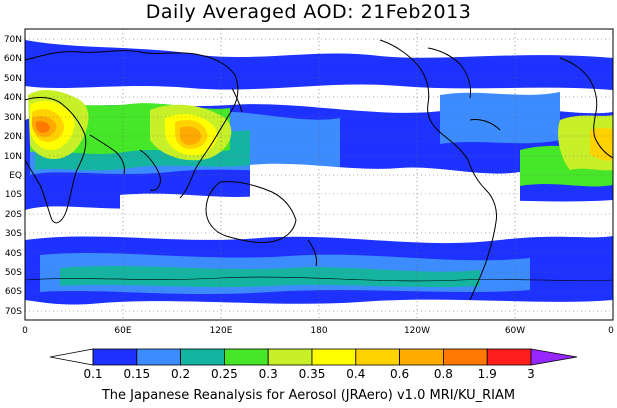 The image size is (617, 408). What do you see at coordinates (122, 331) in the screenshot?
I see `lon-label: 60E` at bounding box center [122, 331].